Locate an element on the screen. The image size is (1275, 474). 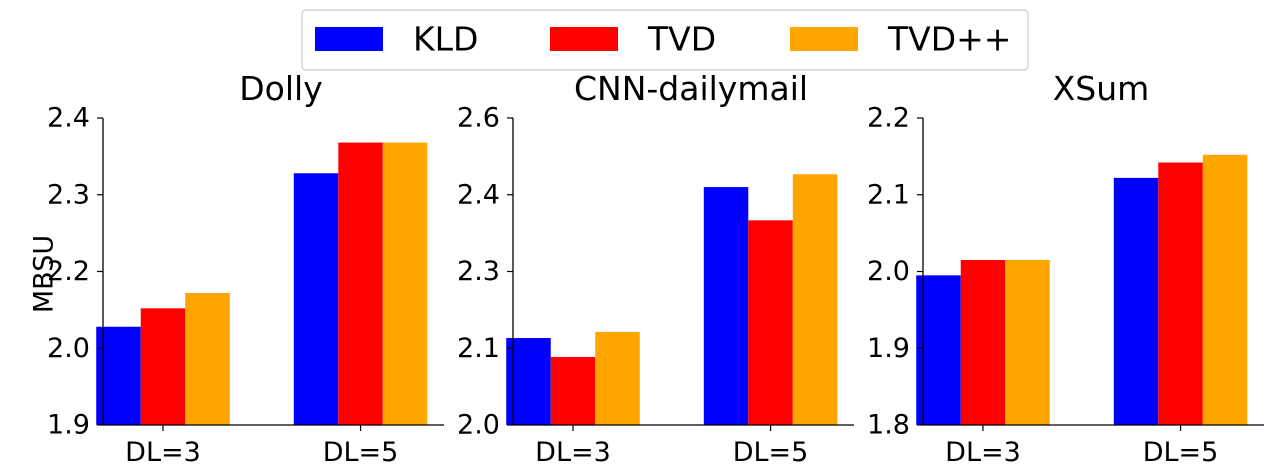
legend: KLD TVD TVD++ is located at coordinates (665, 40).